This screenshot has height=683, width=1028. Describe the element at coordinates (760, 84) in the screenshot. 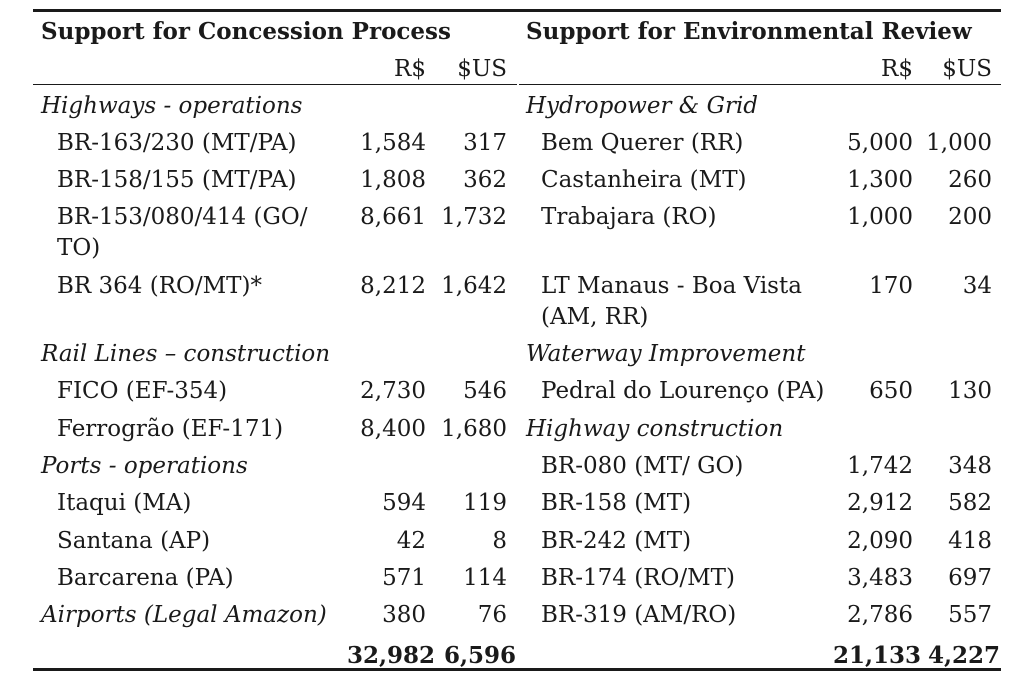

I see `right-header-rule` at that location.